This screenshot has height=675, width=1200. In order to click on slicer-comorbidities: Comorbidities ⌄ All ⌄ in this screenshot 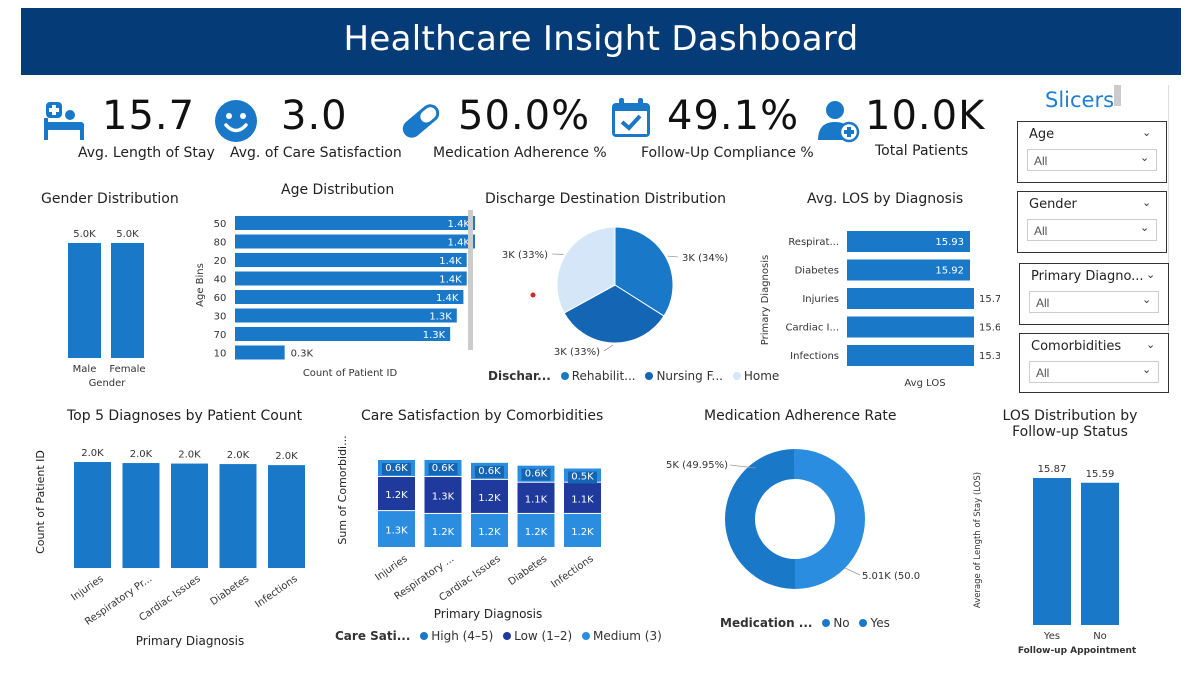, I will do `click(1094, 363)`.